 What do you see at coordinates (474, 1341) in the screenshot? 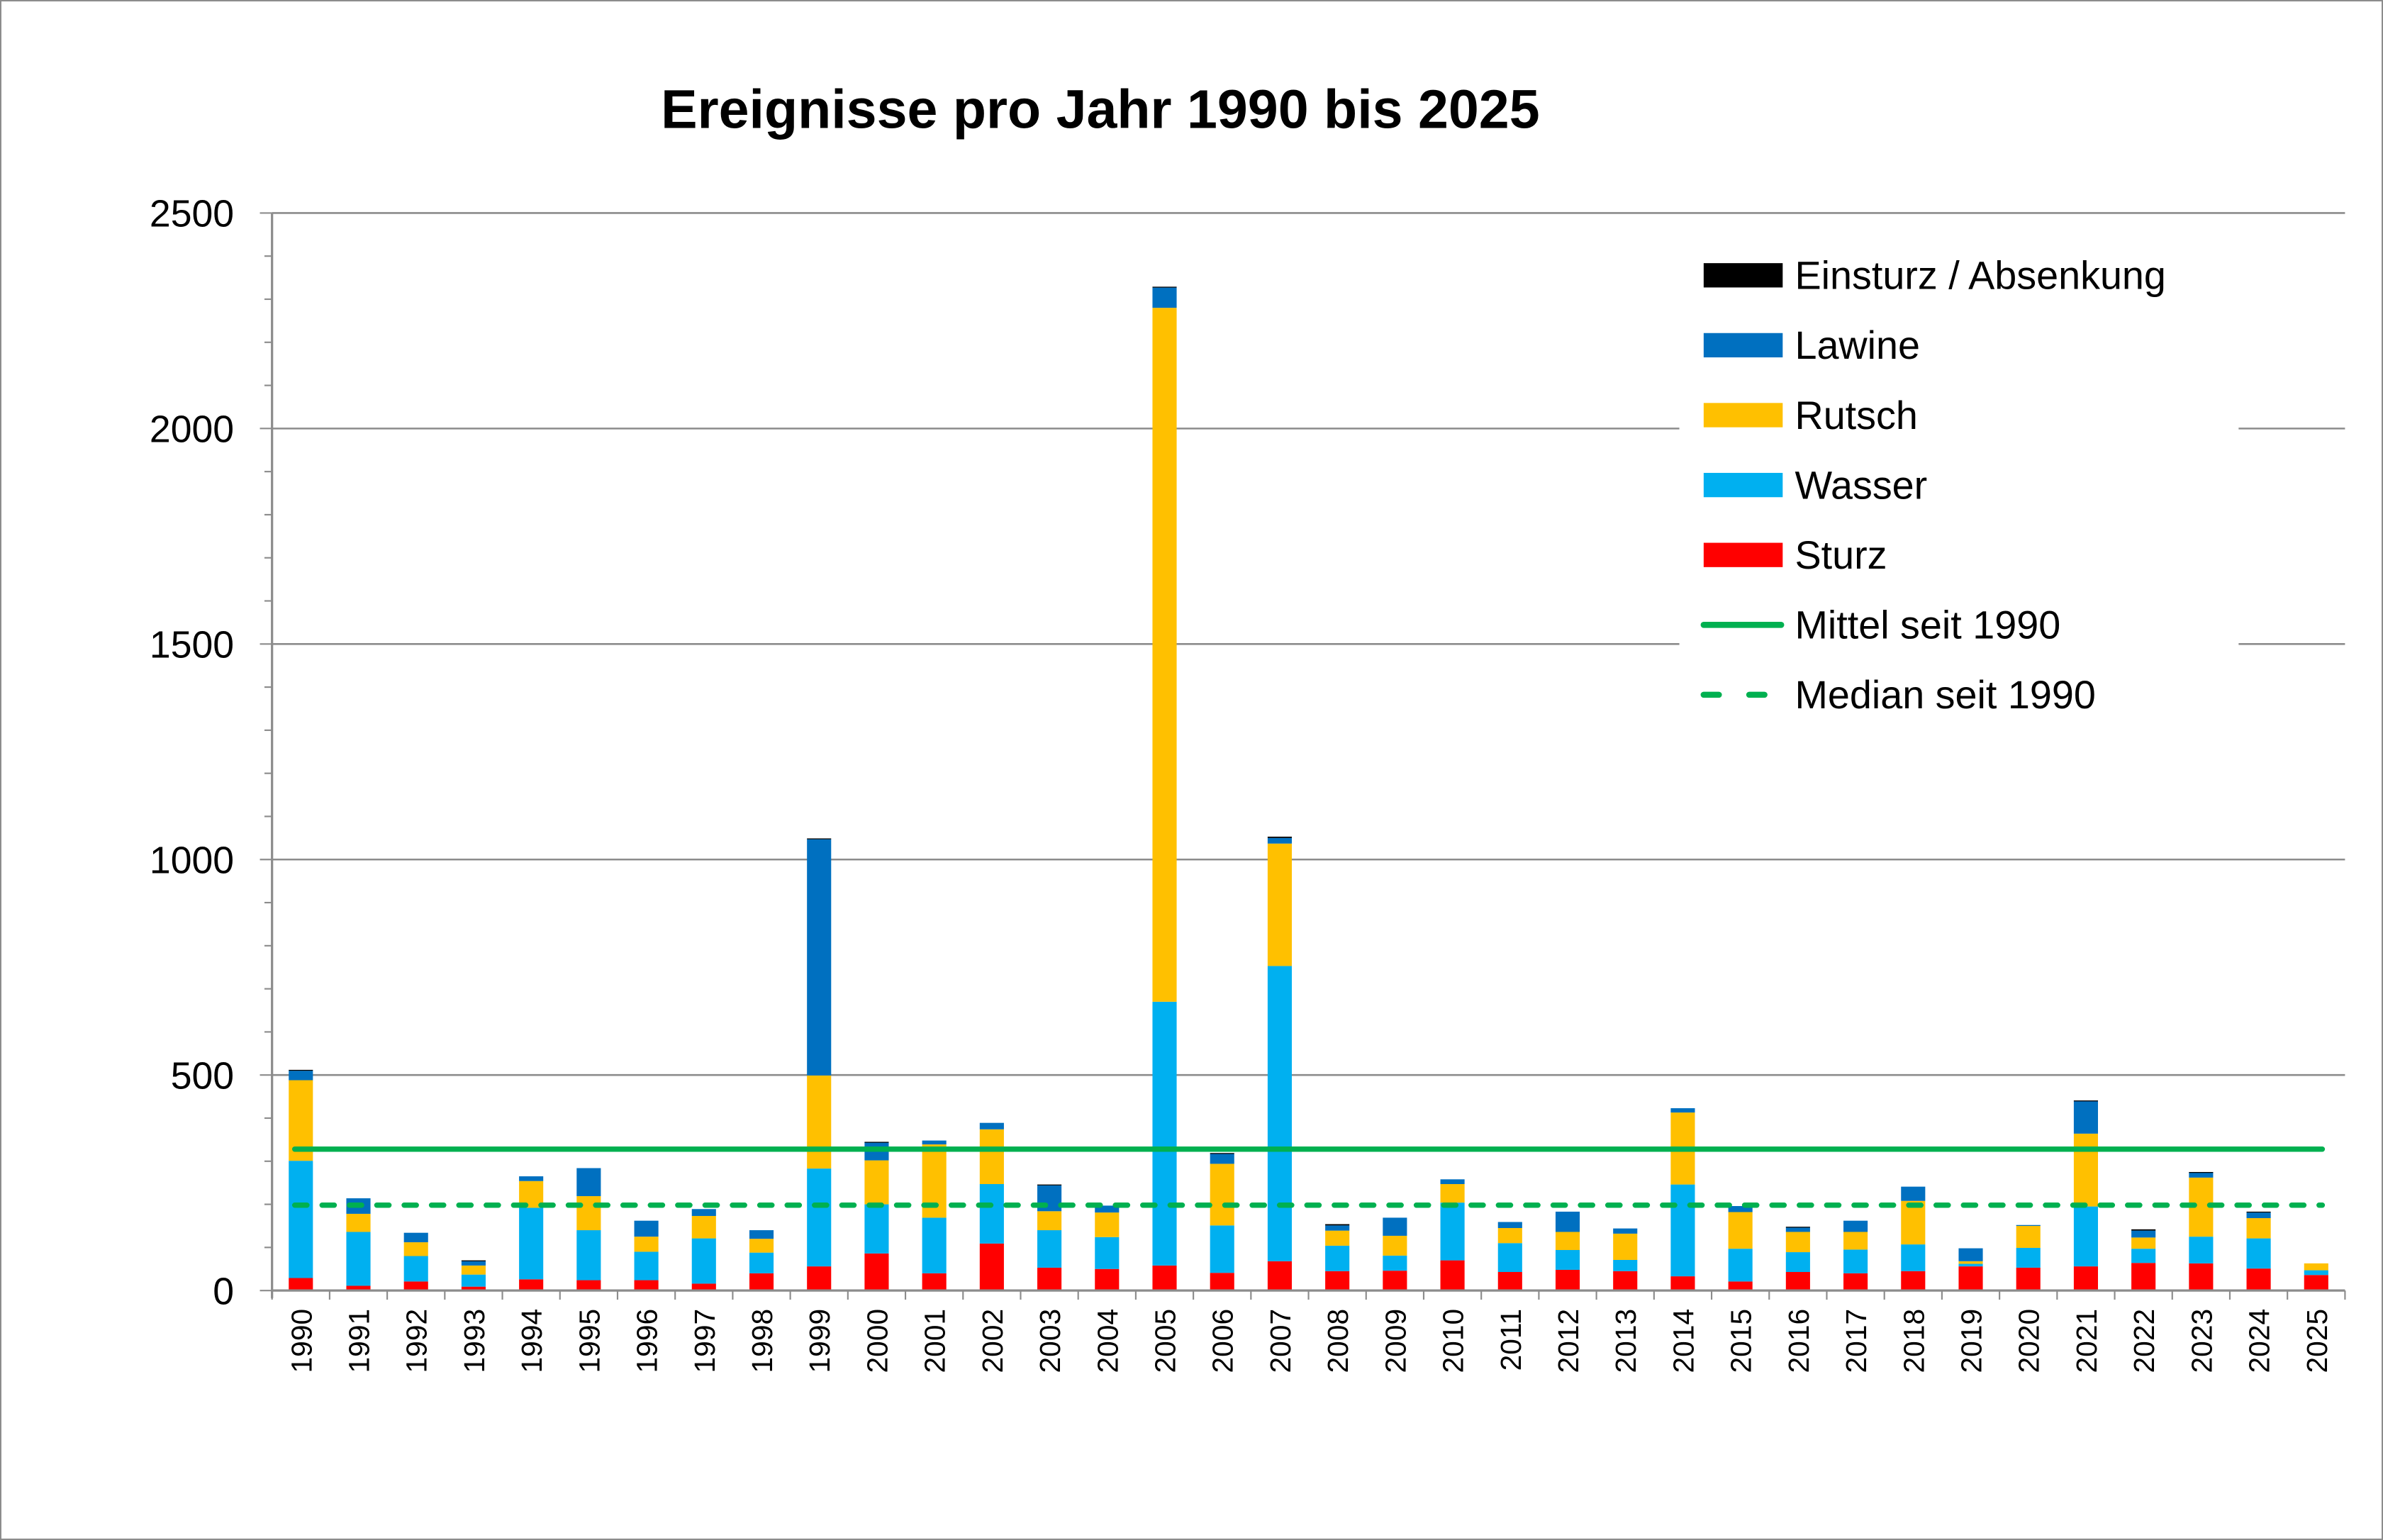
I see `x-tick-label: 1993` at bounding box center [474, 1341].